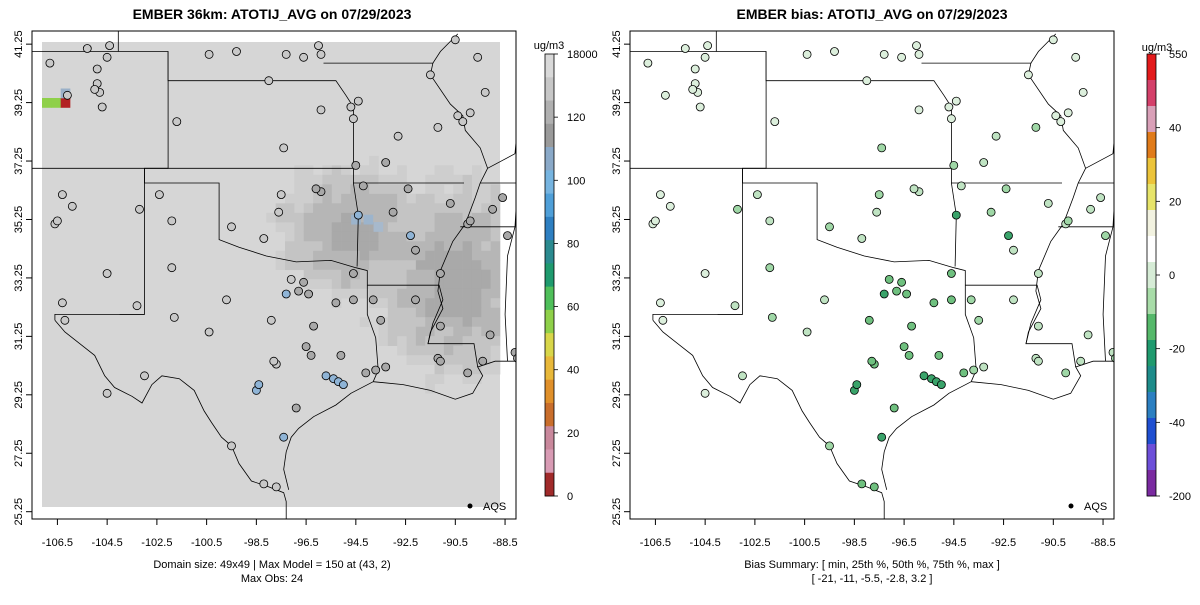 The height and width of the screenshot is (605, 1200). Describe the element at coordinates (1103, 543) in the screenshot. I see `x-tick-label: -88.5` at that location.